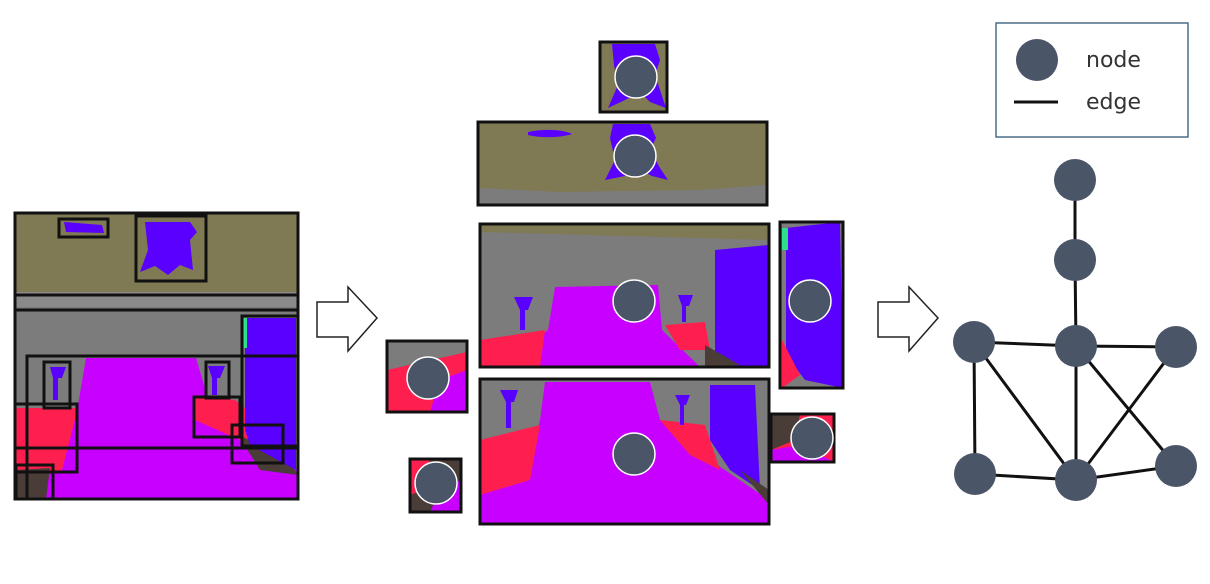 Image resolution: width=1210 pixels, height=584 pixels. What do you see at coordinates (974, 408) in the screenshot?
I see `graph-edge-left-bottom-left` at bounding box center [974, 408].